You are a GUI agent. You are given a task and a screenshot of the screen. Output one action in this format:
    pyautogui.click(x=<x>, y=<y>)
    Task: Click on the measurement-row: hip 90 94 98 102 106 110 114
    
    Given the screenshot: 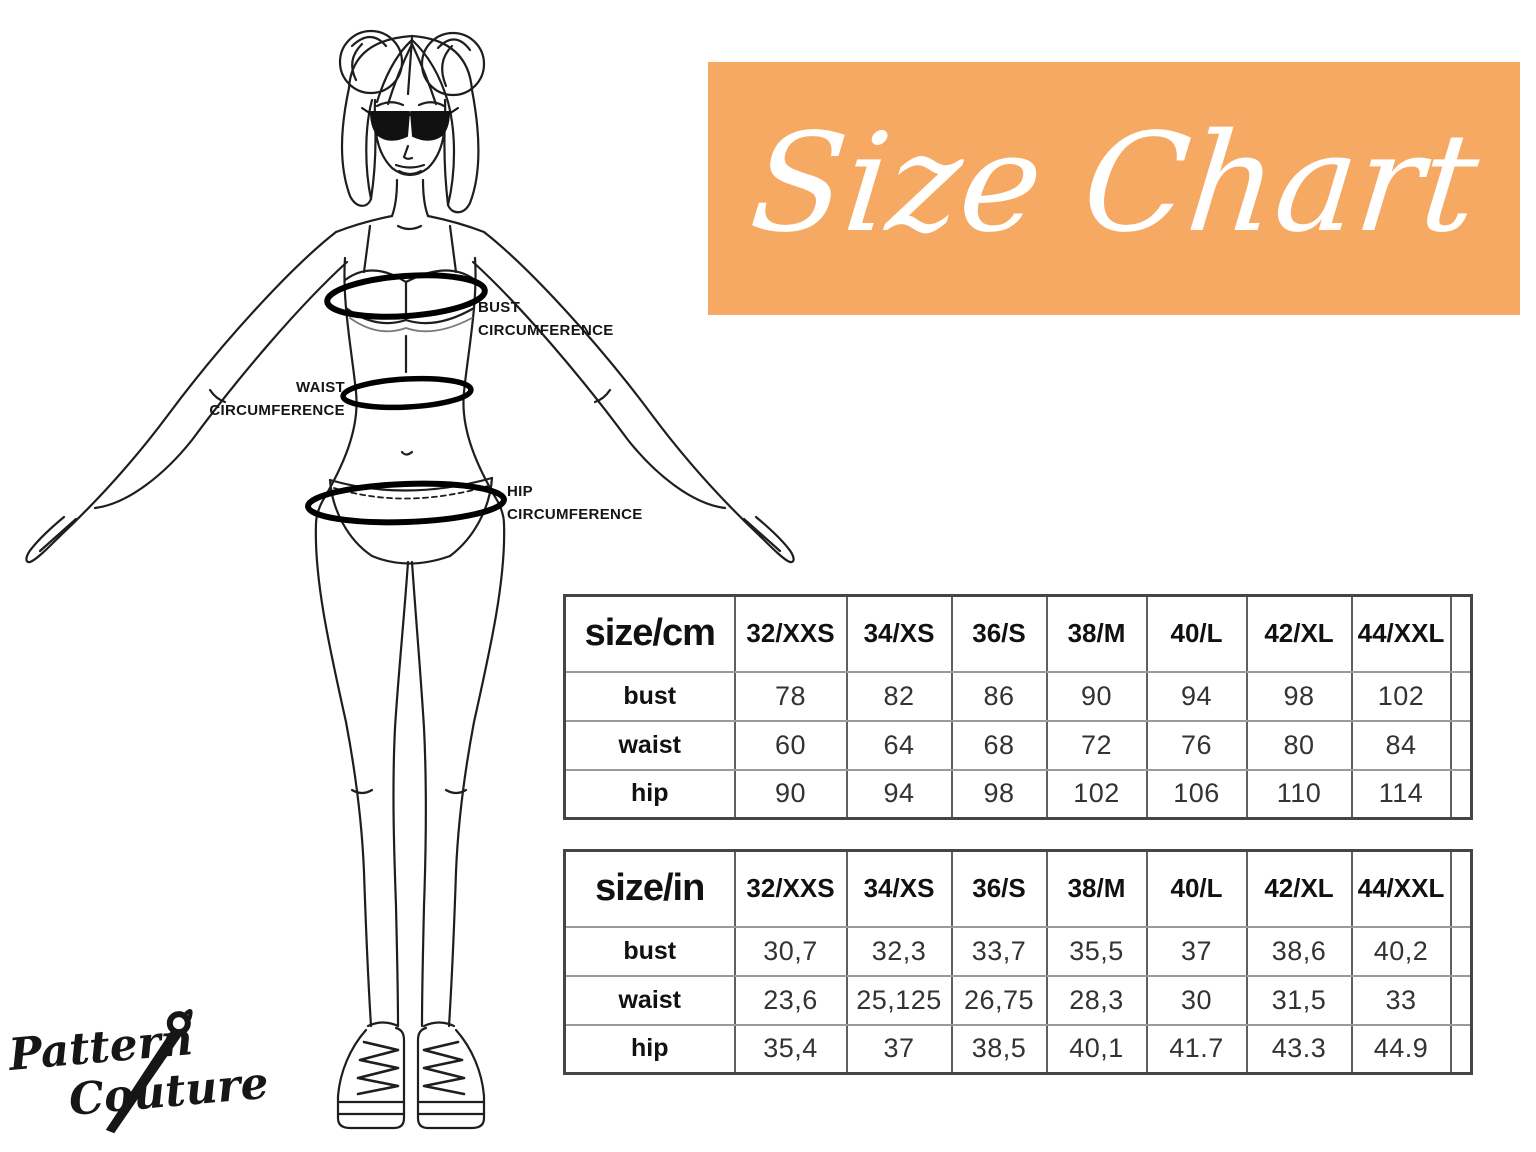 What is the action you would take?
    pyautogui.click(x=1018, y=794)
    